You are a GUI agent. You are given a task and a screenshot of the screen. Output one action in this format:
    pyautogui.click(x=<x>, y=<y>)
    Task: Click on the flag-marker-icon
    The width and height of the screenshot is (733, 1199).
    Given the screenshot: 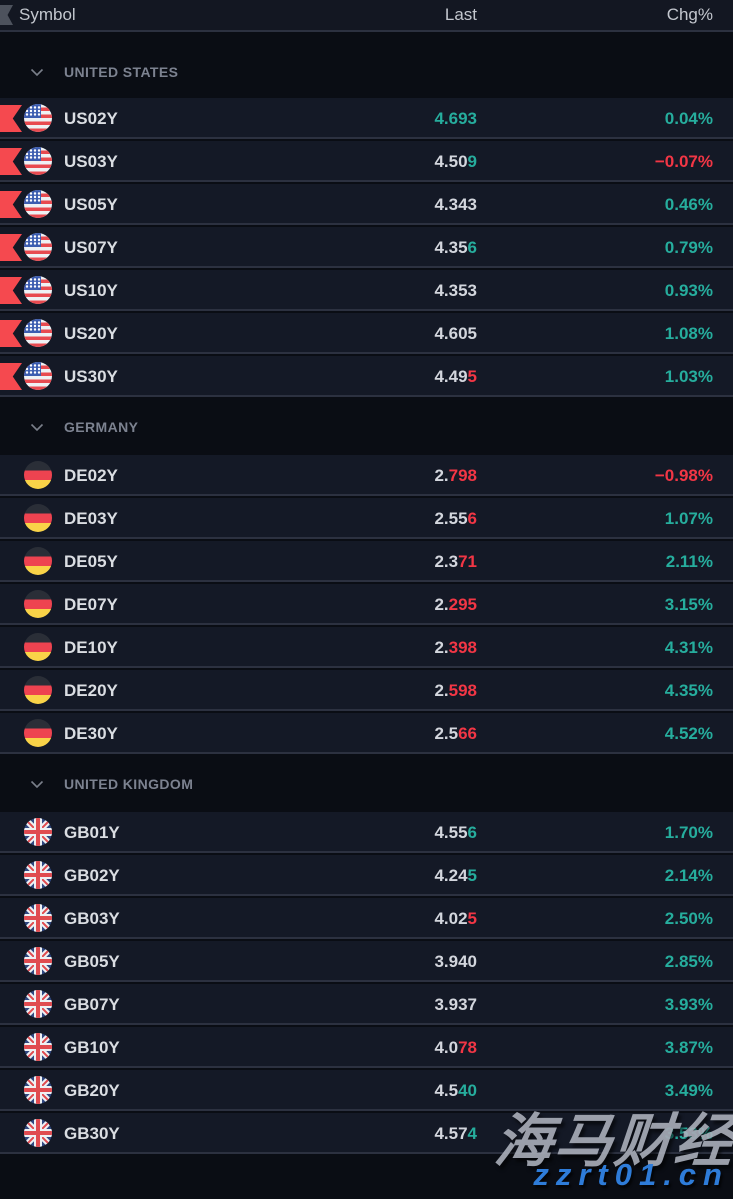 What is the action you would take?
    pyautogui.click(x=6, y=15)
    